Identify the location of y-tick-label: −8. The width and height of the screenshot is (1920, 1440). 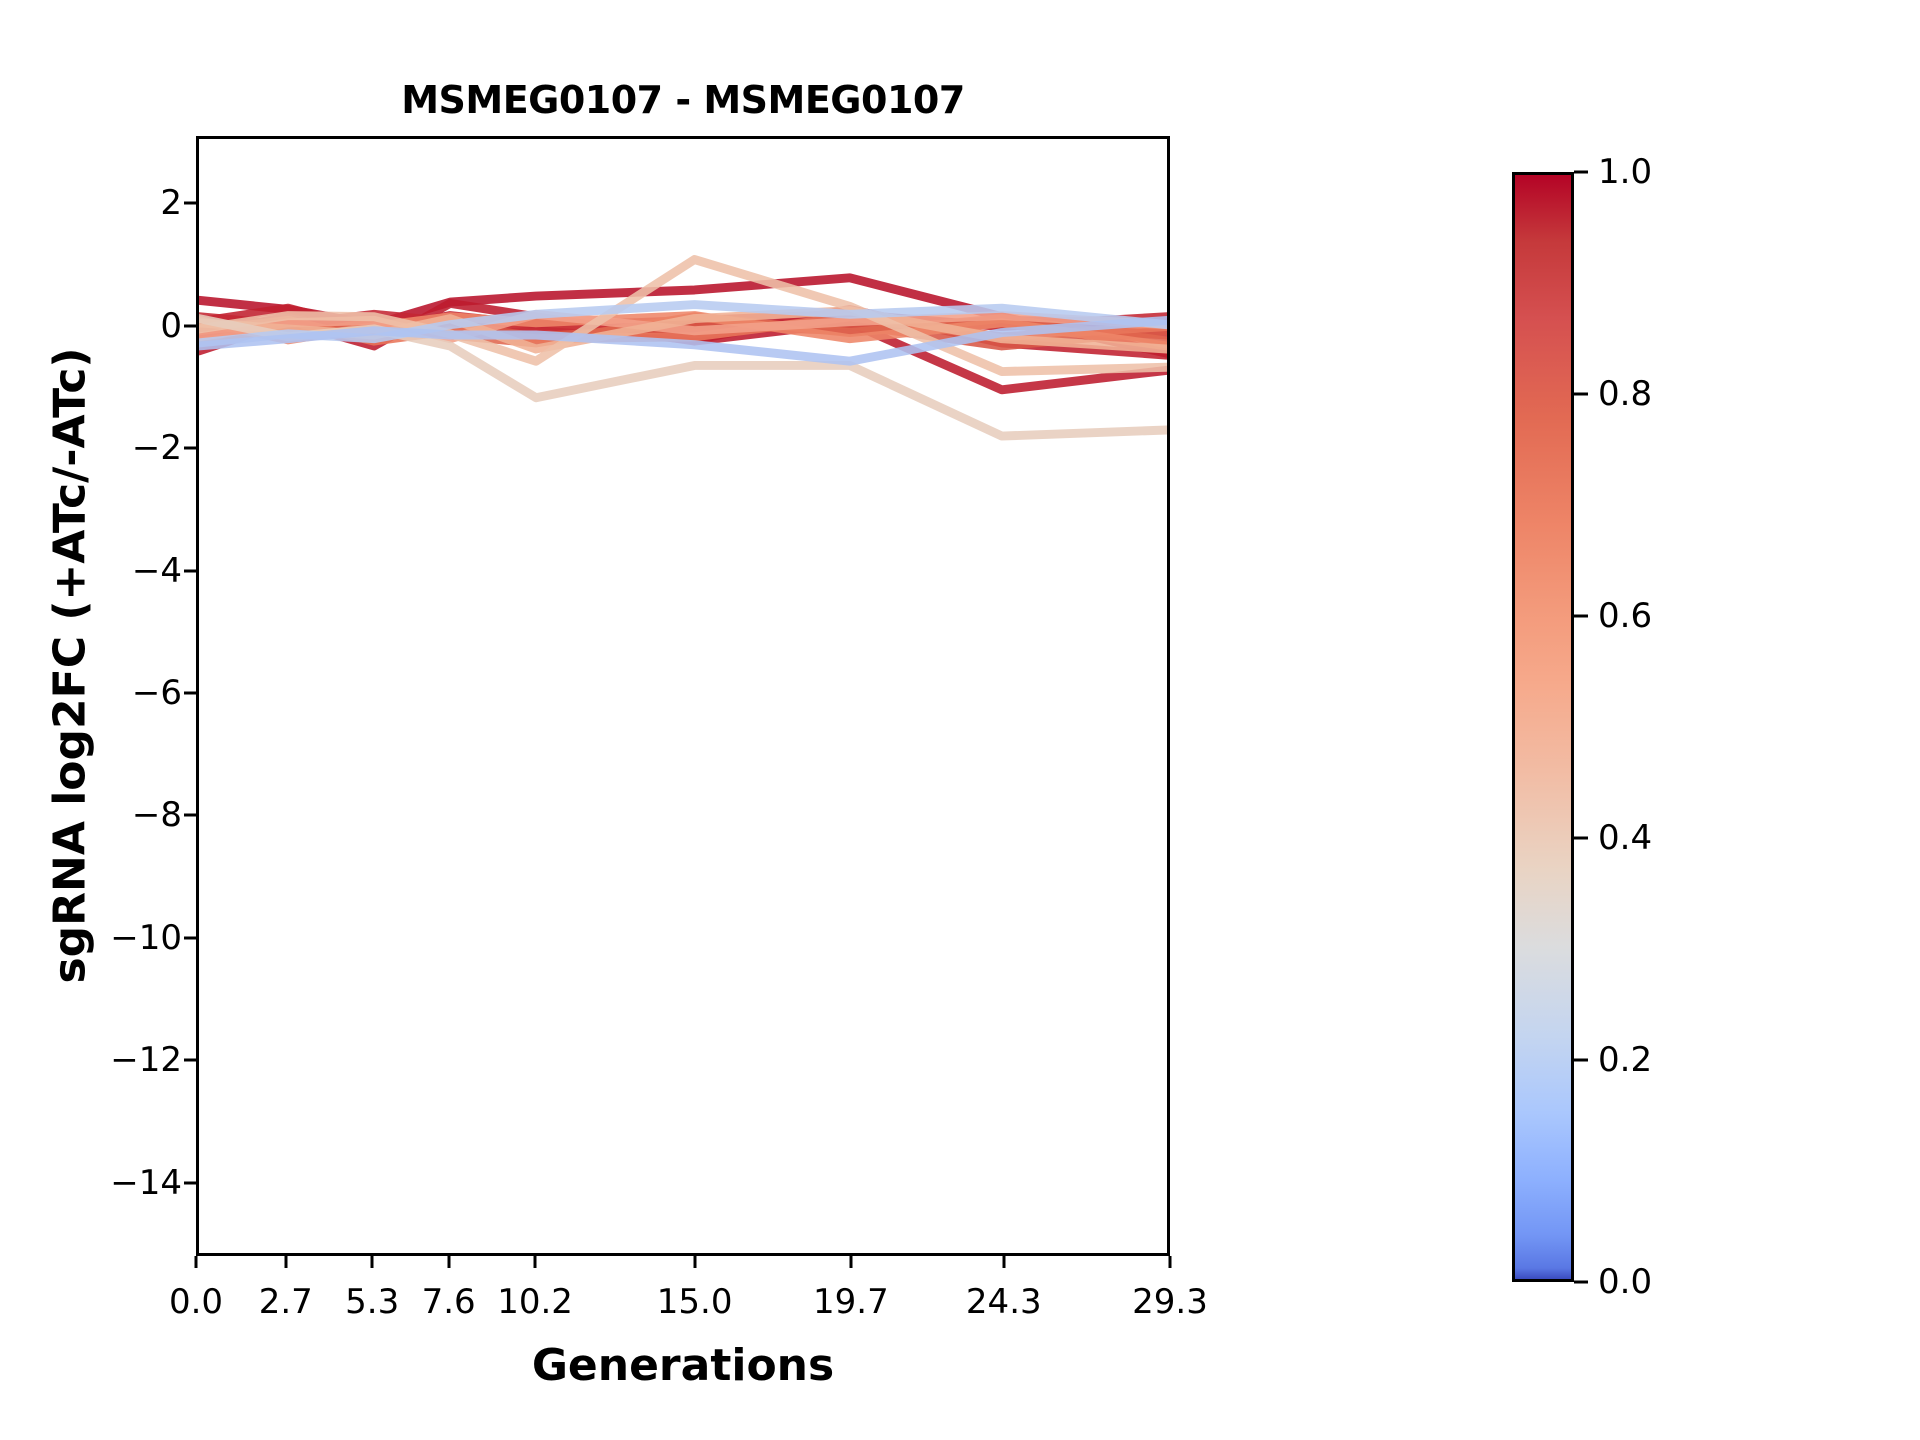
(156, 815).